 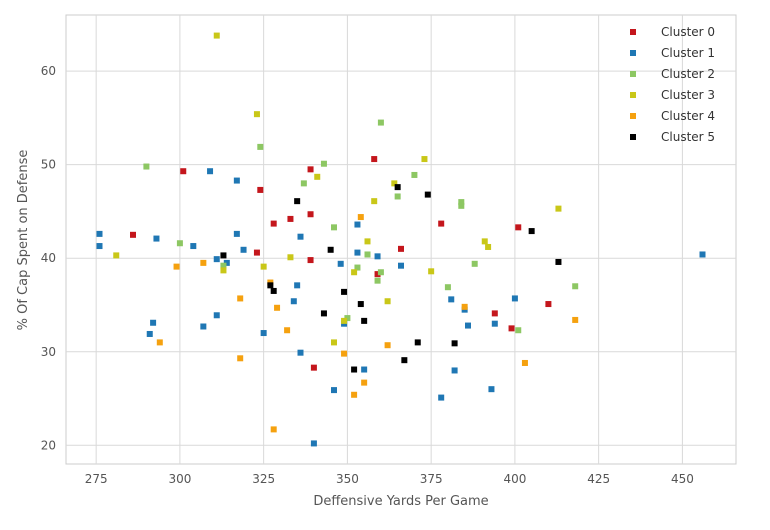 I want to click on y-tick-labels: 20 30 40 50 60, so click(x=48, y=258).